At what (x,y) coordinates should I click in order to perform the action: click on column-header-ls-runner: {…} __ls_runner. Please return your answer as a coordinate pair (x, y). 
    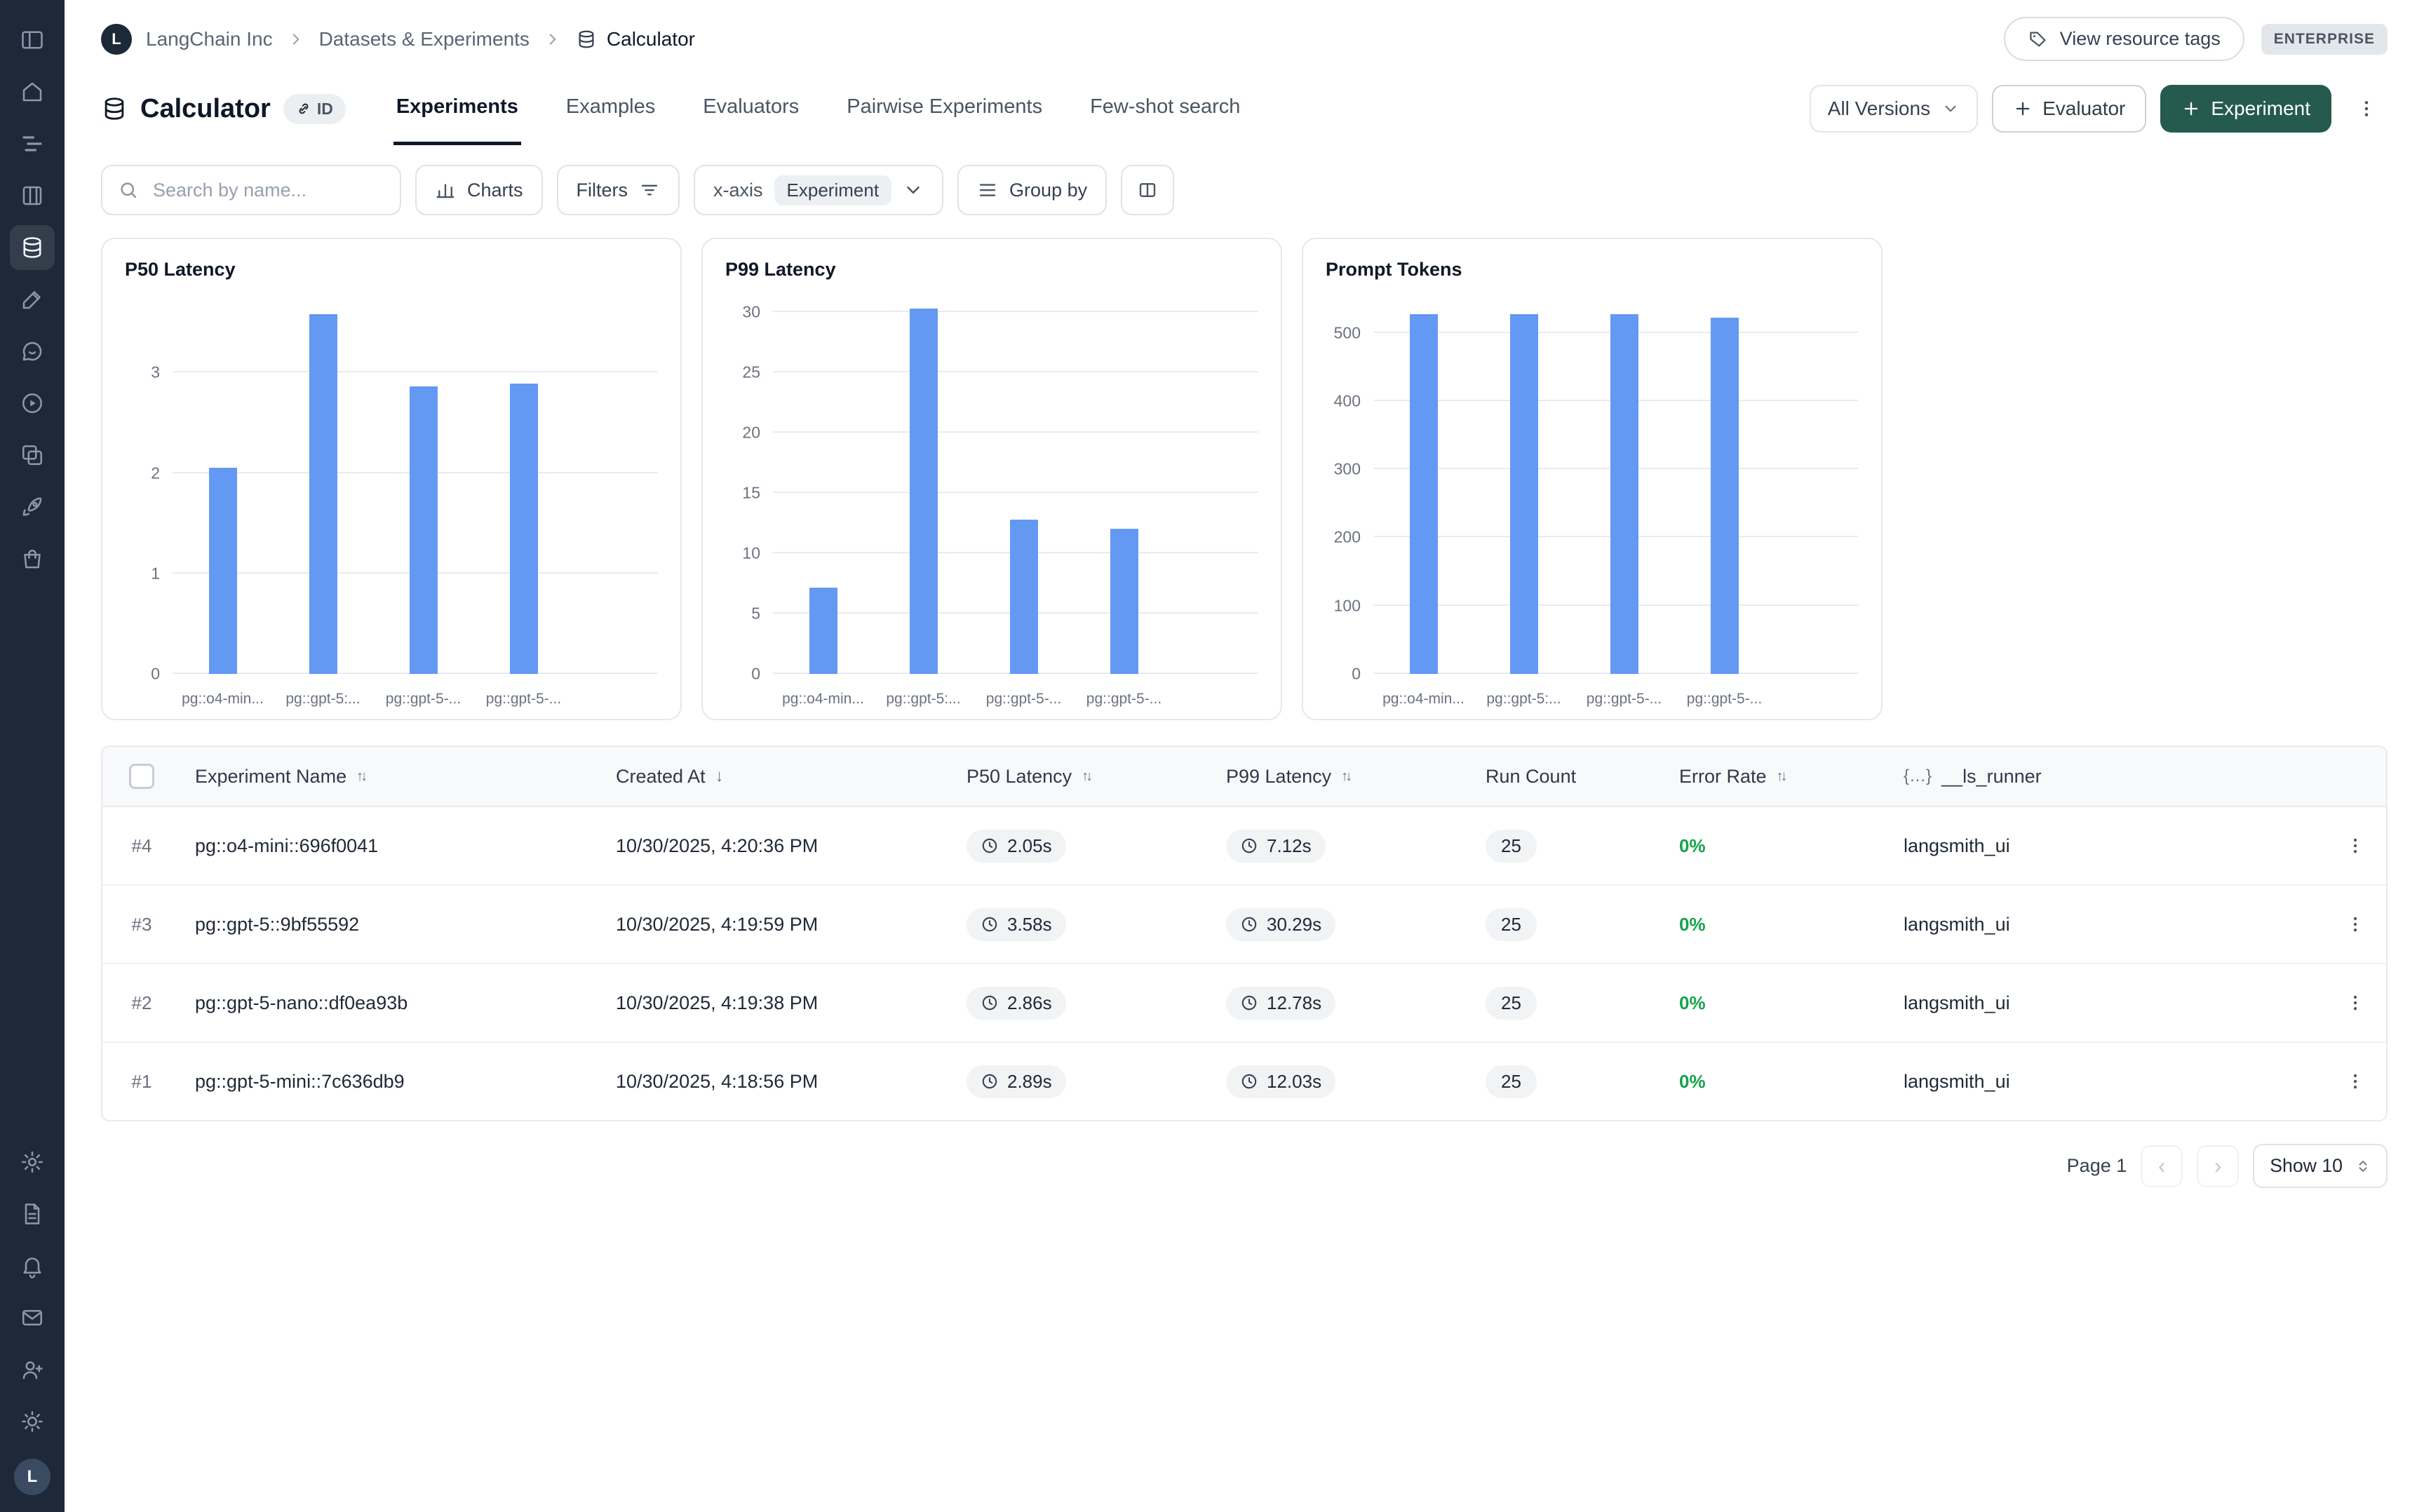
    Looking at the image, I should click on (2107, 777).